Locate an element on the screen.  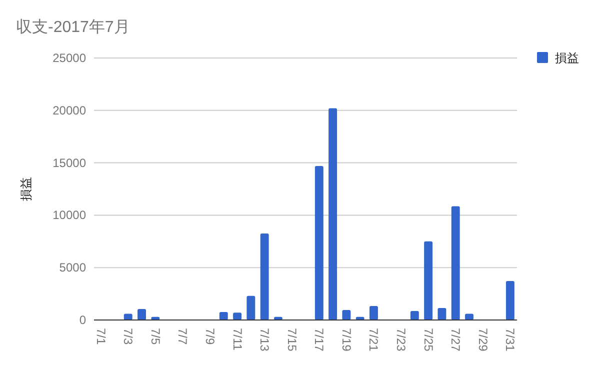
y-tick-label: 5000 is located at coordinates (72, 267).